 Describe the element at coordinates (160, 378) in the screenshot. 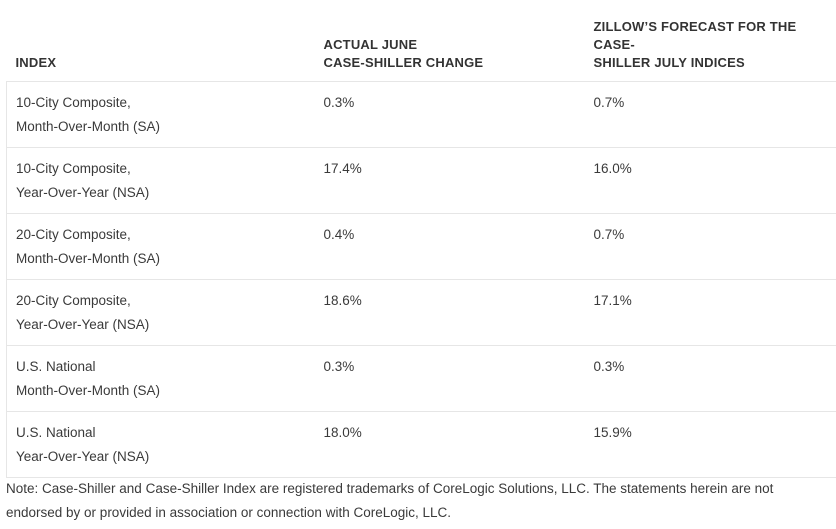

I see `index-cell: U.S. National Month-Over-Month (SA)` at that location.